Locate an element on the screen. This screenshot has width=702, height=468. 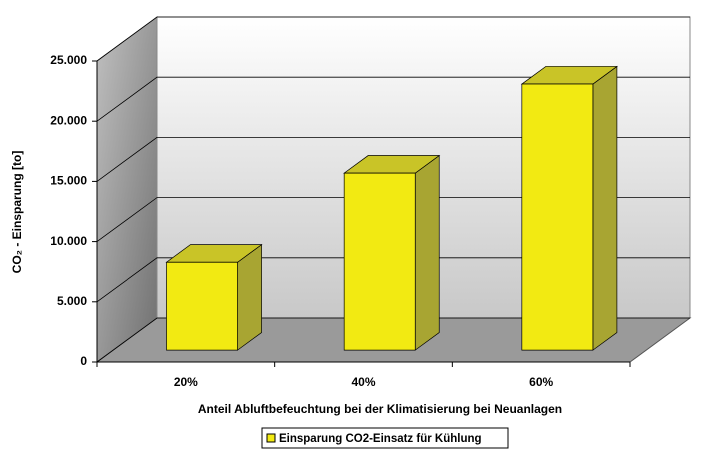
legend-swatch is located at coordinates (271, 438).